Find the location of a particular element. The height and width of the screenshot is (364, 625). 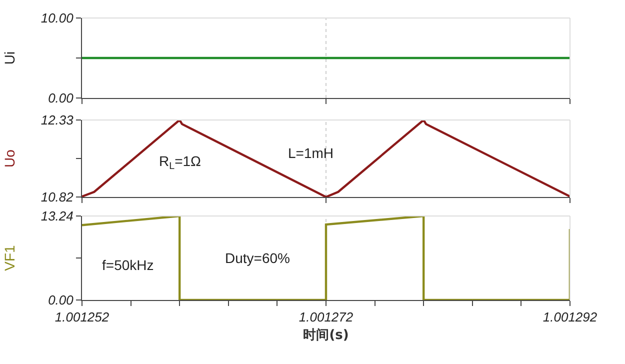

y-axis-title: Uo is located at coordinates (9, 158).